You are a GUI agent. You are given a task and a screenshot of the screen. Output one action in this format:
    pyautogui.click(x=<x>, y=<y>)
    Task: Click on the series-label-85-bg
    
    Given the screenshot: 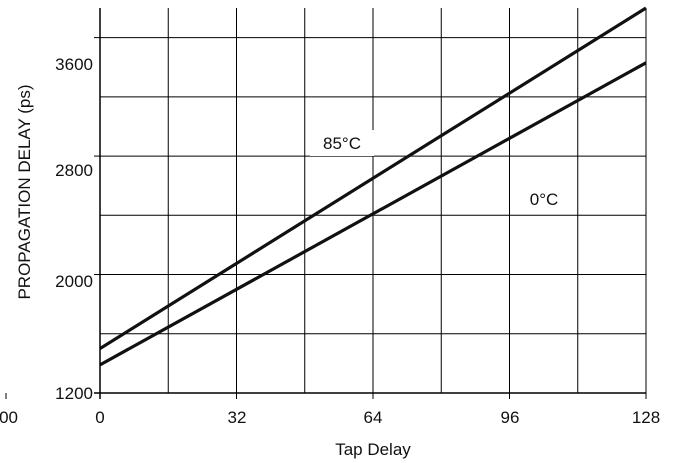 What is the action you would take?
    pyautogui.click(x=342, y=143)
    